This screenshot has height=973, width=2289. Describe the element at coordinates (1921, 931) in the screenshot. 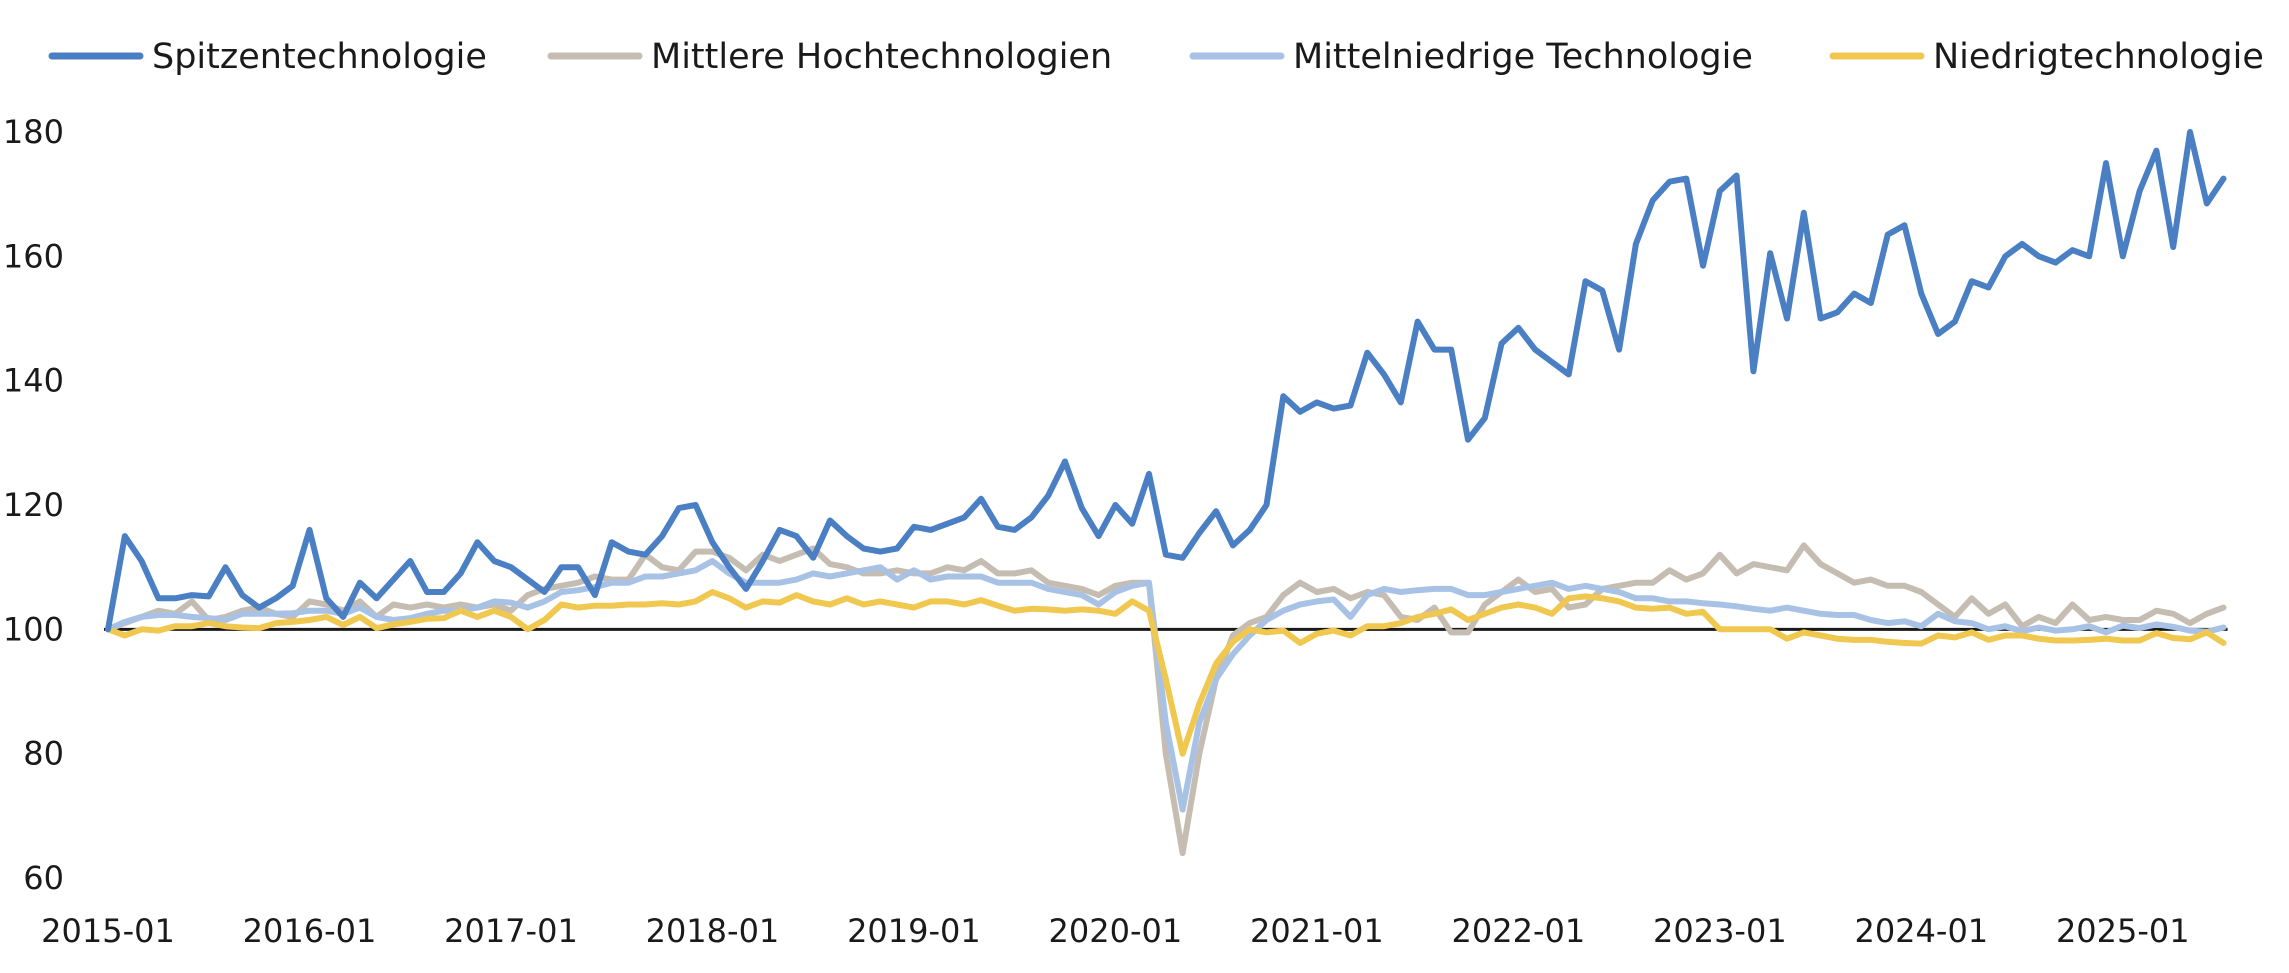

I see `x-tick-label: 2024-01` at that location.